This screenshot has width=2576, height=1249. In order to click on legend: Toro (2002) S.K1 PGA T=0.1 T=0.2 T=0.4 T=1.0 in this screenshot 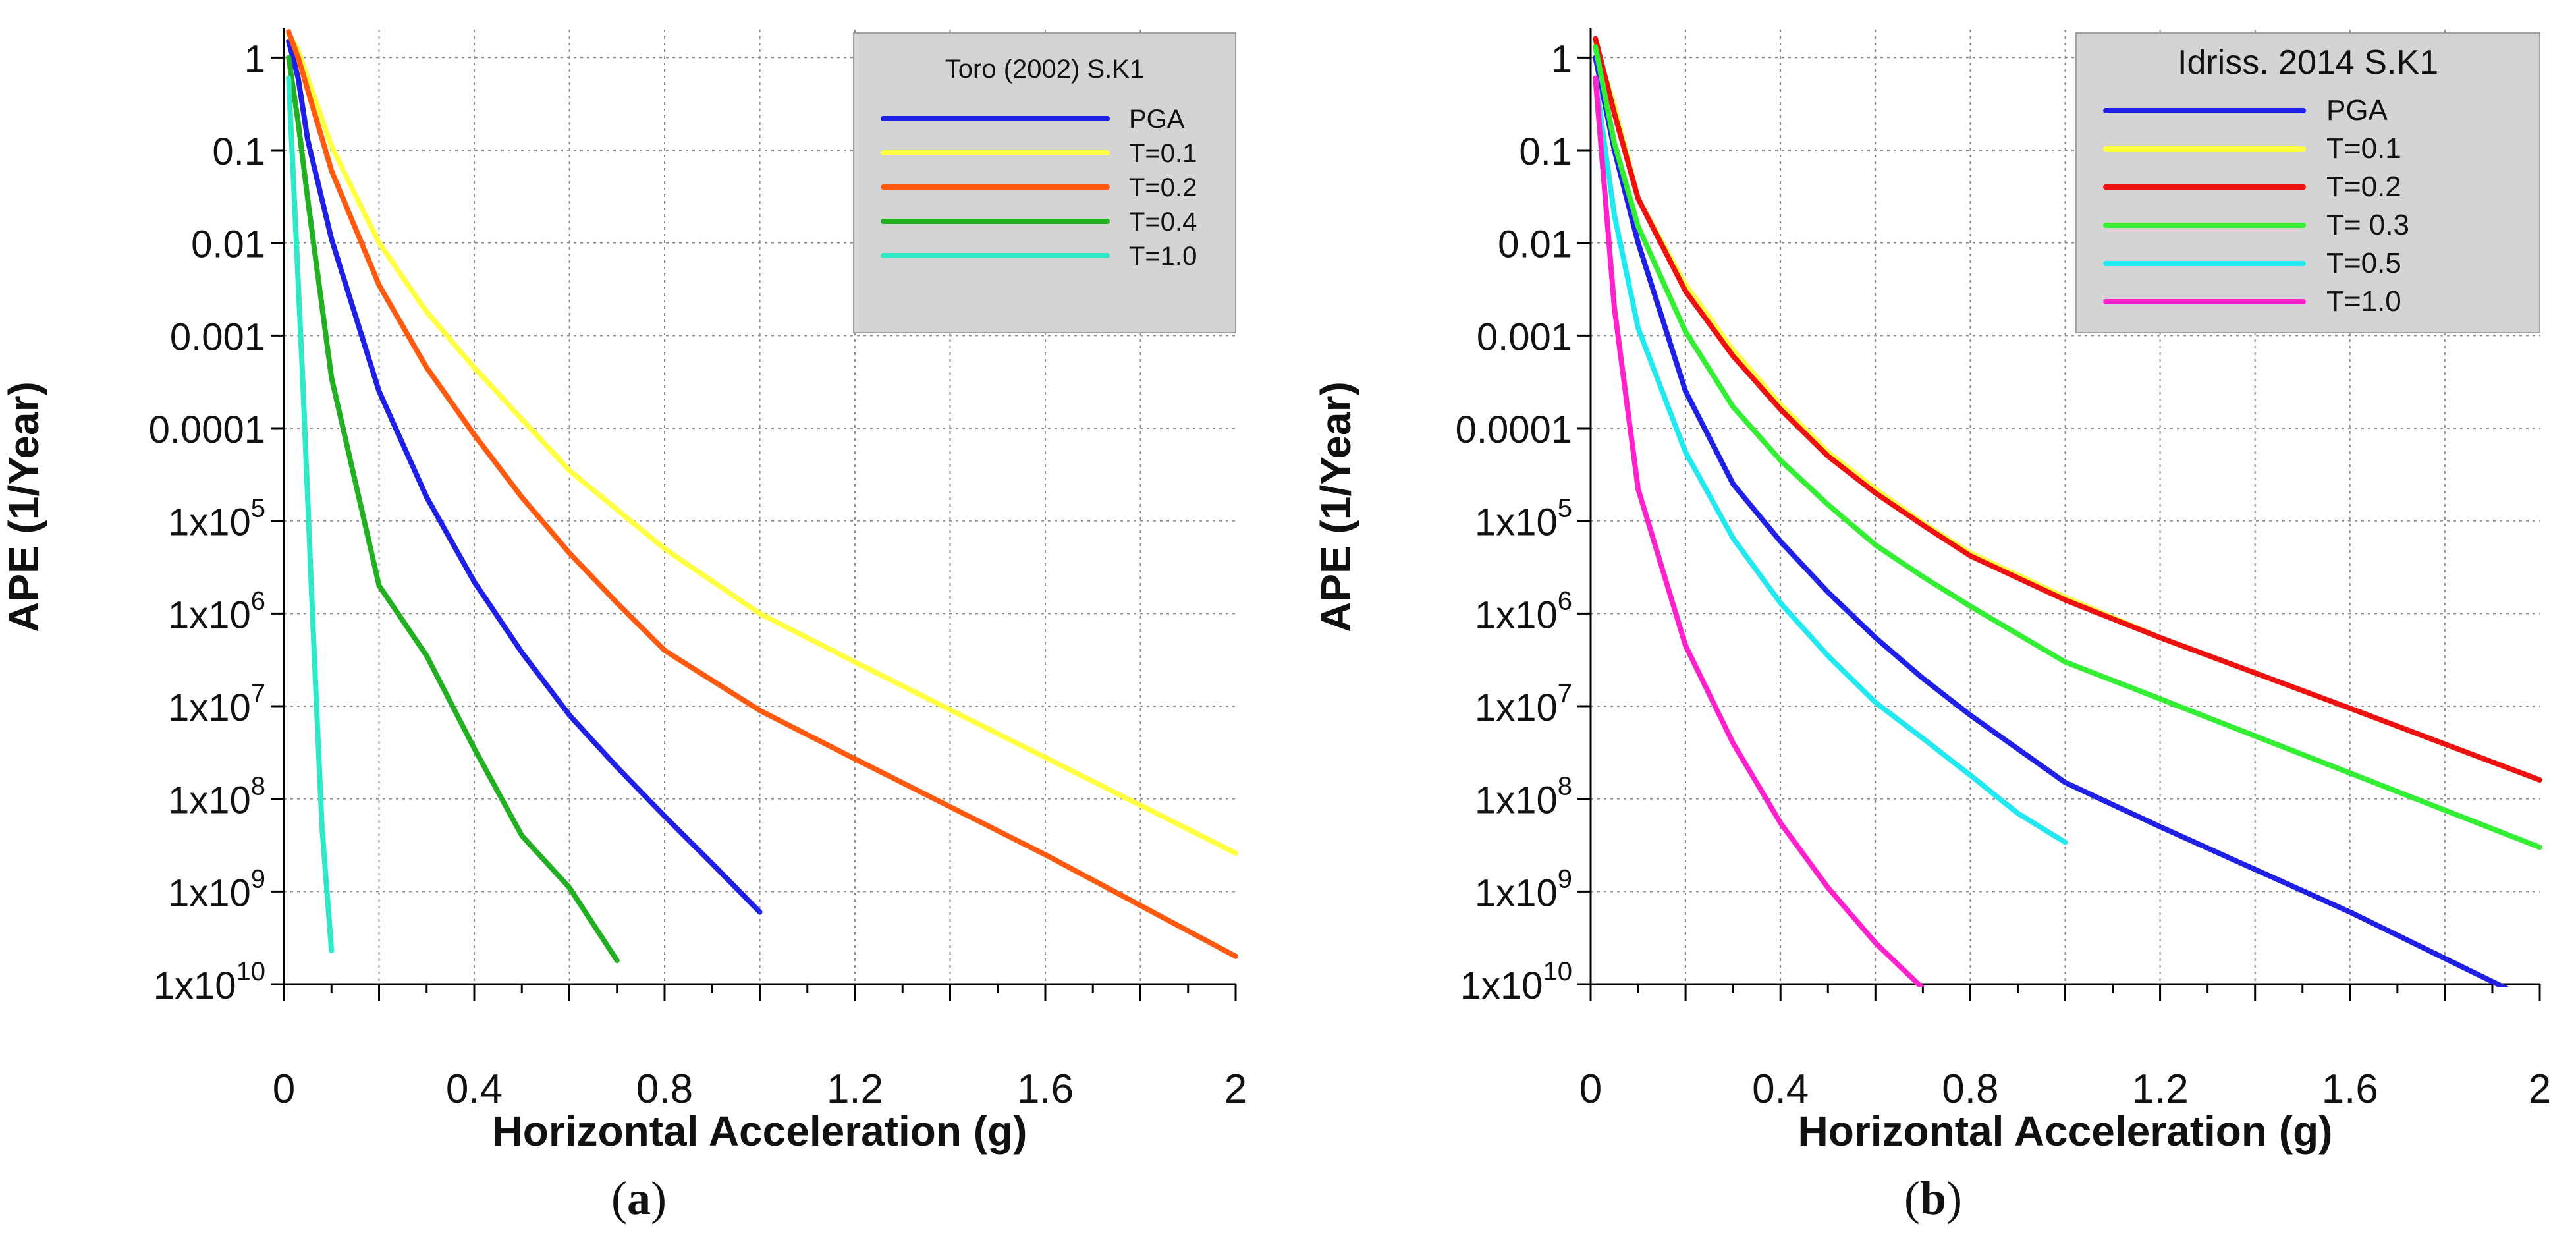, I will do `click(1044, 182)`.